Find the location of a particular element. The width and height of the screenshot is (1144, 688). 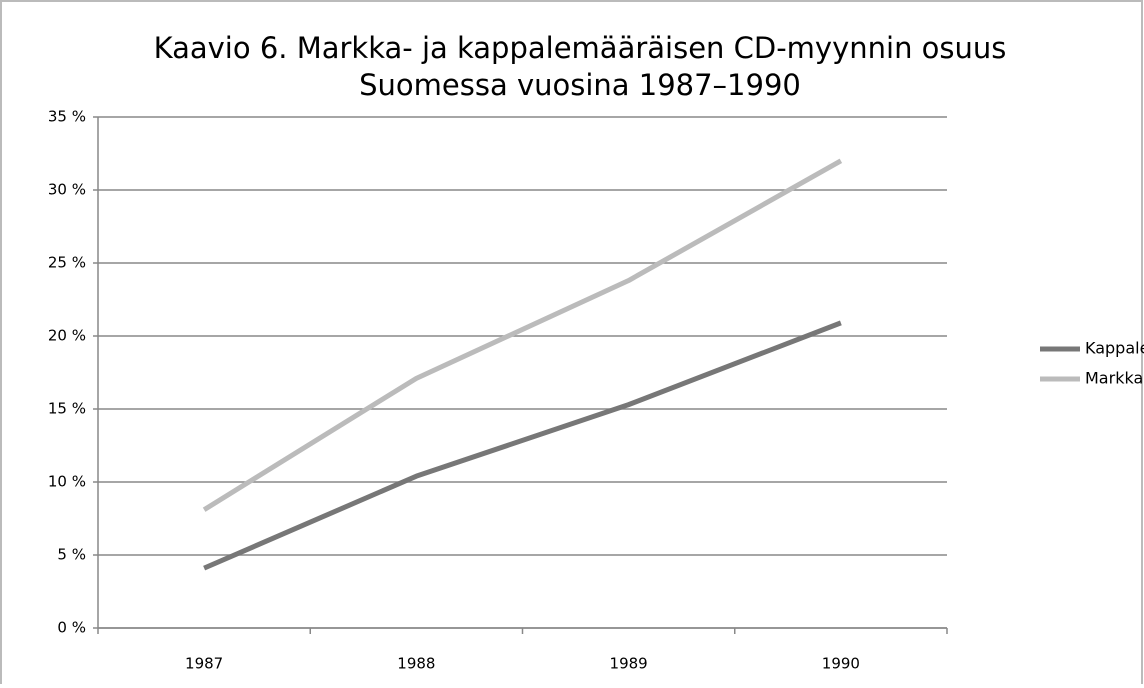

x-tick-label: 1988 is located at coordinates (416, 664).